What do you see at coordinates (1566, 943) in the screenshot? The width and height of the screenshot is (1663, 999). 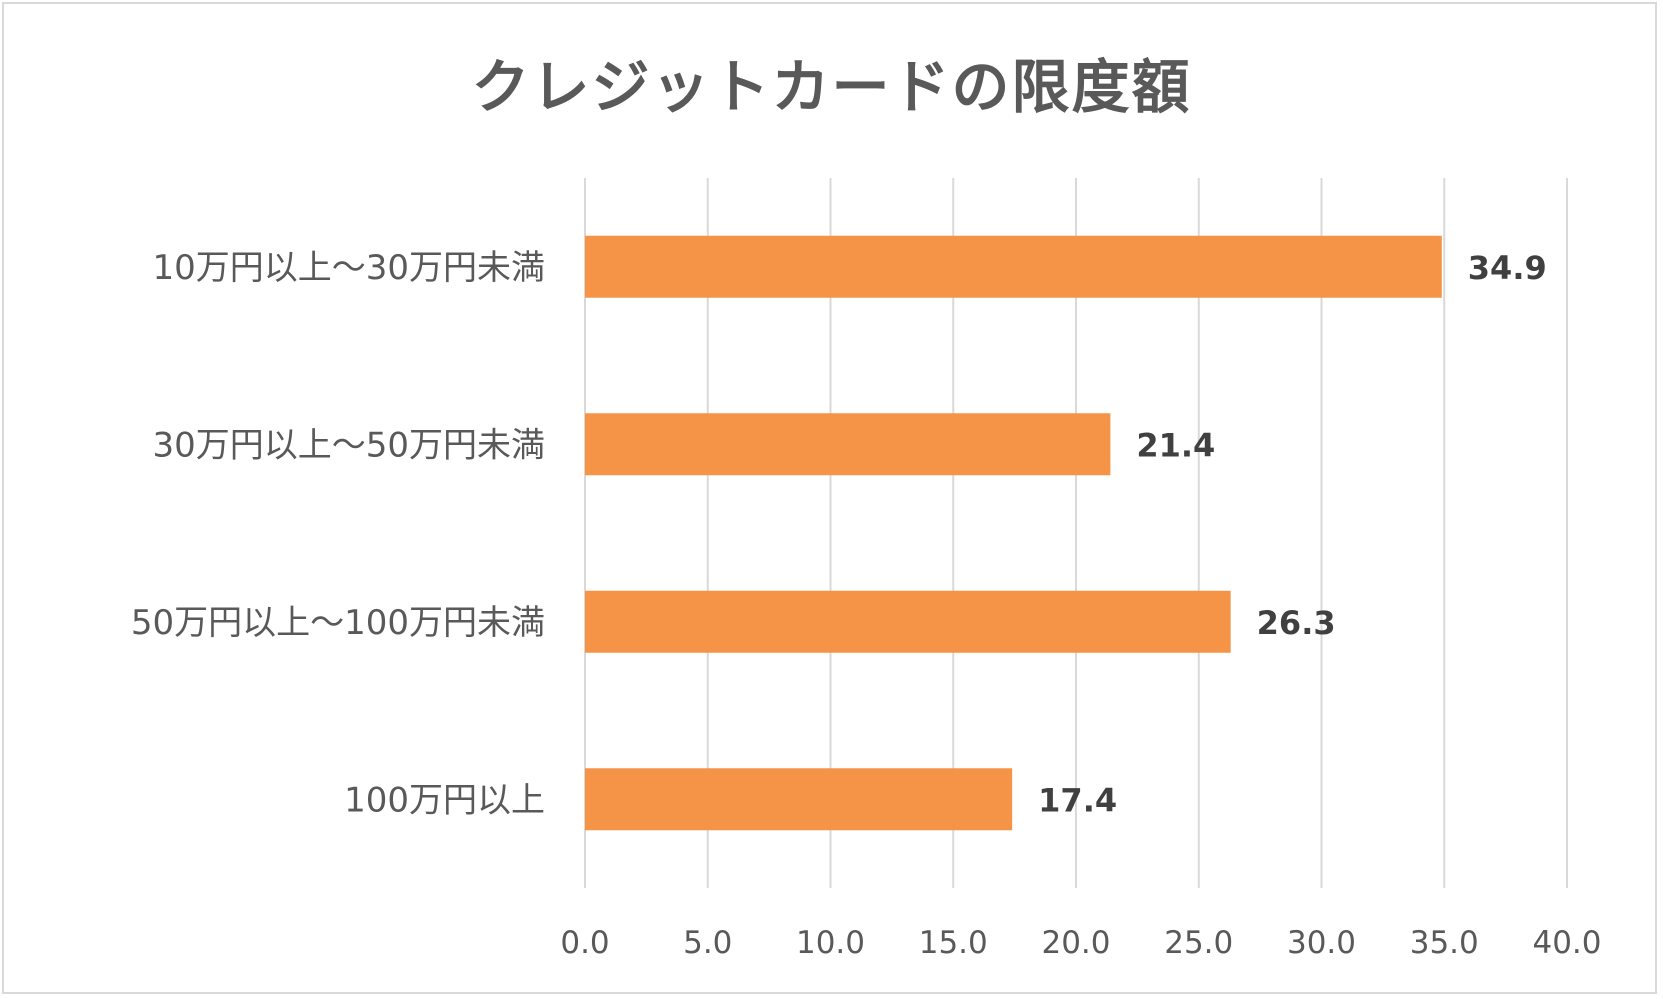 I see `x-tick-label: 40.0` at bounding box center [1566, 943].